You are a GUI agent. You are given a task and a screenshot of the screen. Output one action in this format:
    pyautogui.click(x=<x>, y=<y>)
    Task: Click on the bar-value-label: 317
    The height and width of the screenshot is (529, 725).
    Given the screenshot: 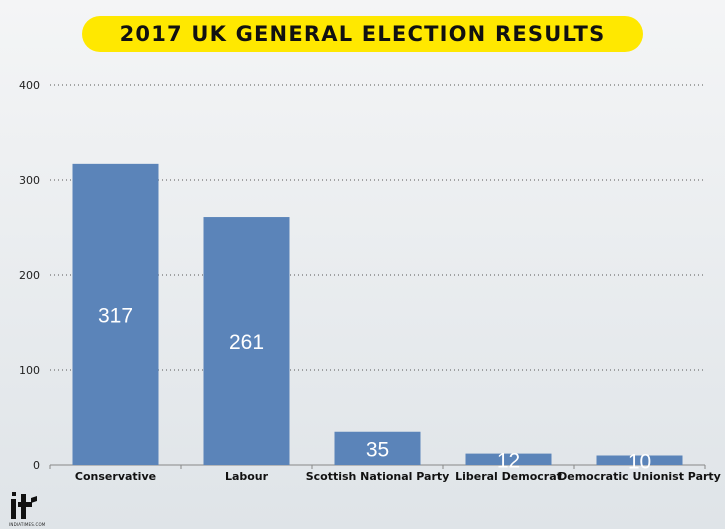 What is the action you would take?
    pyautogui.click(x=115, y=315)
    